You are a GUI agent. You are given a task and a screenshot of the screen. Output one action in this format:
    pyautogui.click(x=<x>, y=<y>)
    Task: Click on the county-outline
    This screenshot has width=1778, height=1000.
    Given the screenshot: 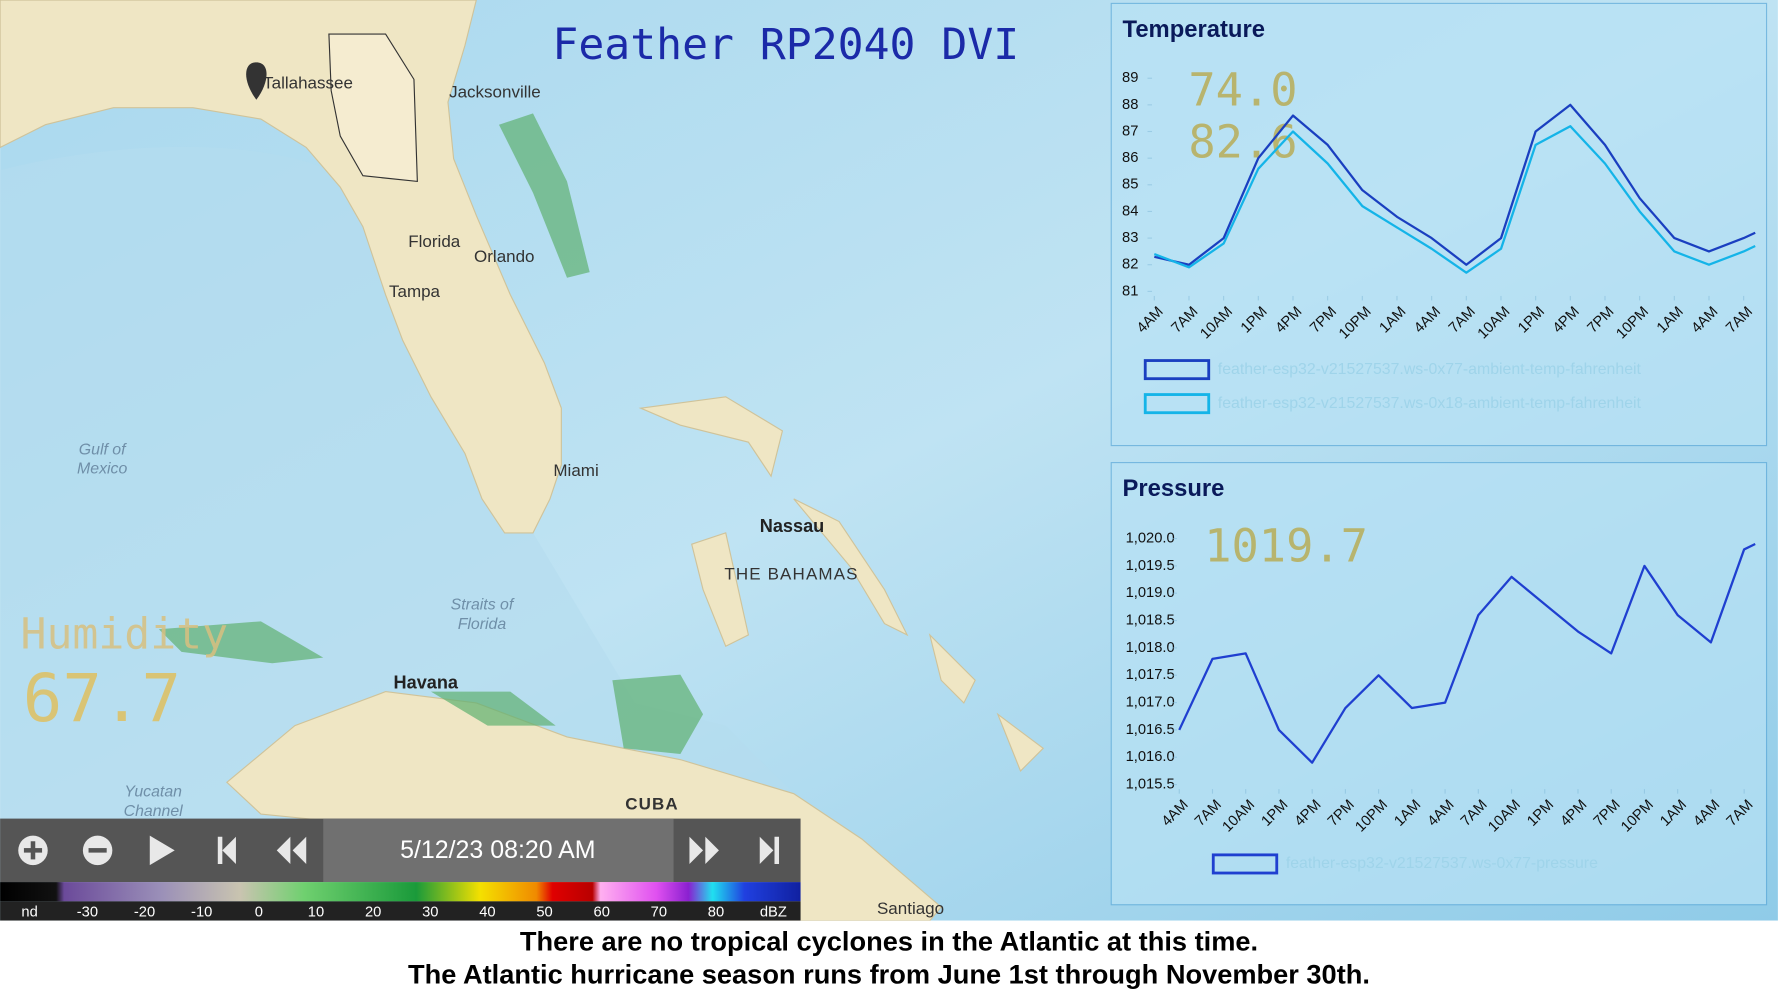 What is the action you would take?
    pyautogui.click(x=373, y=108)
    